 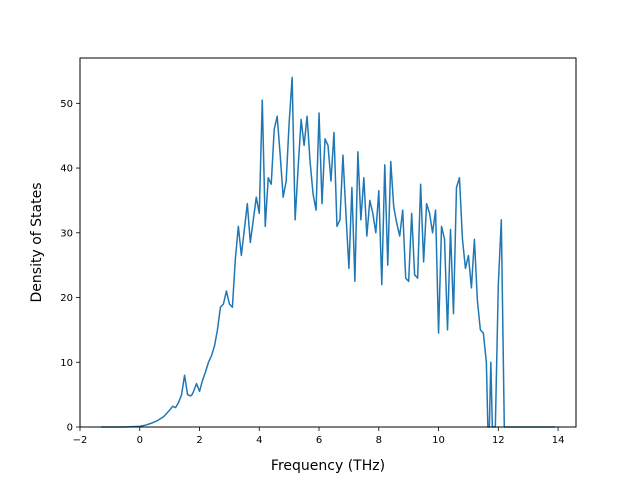 What do you see at coordinates (438, 440) in the screenshot?
I see `x-tick-label: 10` at bounding box center [438, 440].